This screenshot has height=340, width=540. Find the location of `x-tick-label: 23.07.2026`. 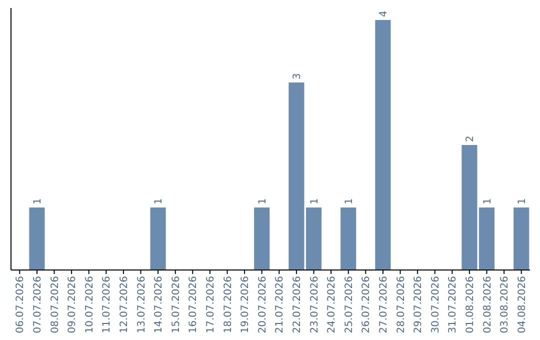

x-tick-label: 23.07.2026 is located at coordinates (314, 305).